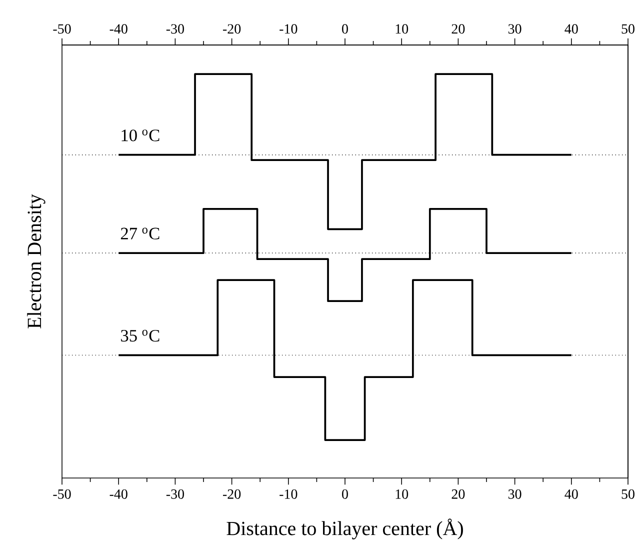 This screenshot has height=544, width=636. Describe the element at coordinates (402, 494) in the screenshot. I see `x-tick-label: 10` at that location.